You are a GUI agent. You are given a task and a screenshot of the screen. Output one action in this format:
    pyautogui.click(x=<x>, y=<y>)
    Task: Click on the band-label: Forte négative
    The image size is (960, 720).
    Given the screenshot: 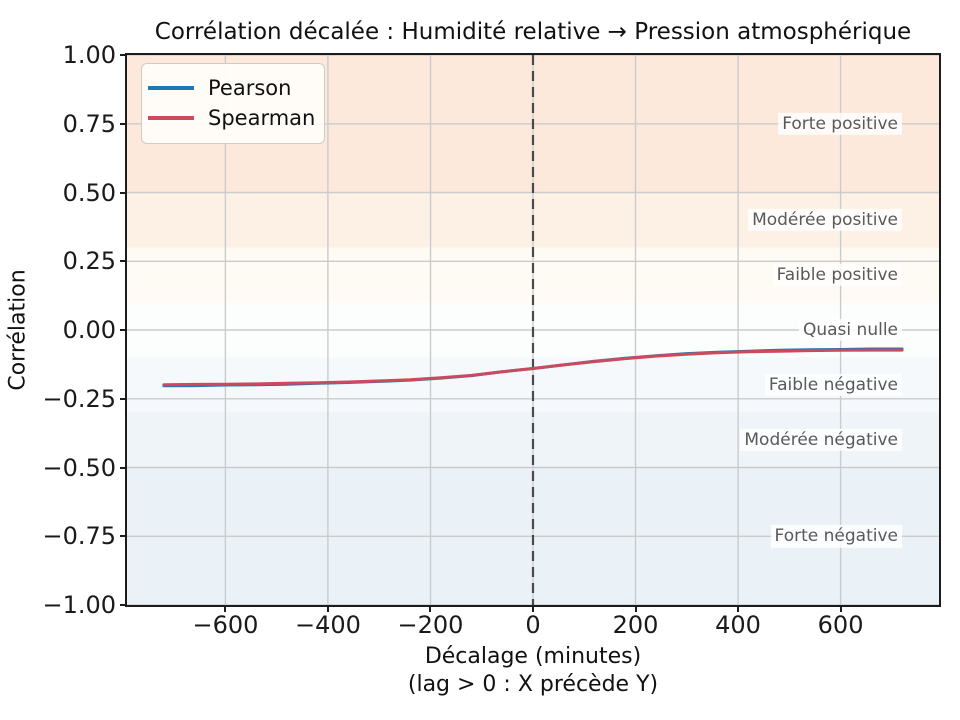 What is the action you would take?
    pyautogui.click(x=836, y=536)
    